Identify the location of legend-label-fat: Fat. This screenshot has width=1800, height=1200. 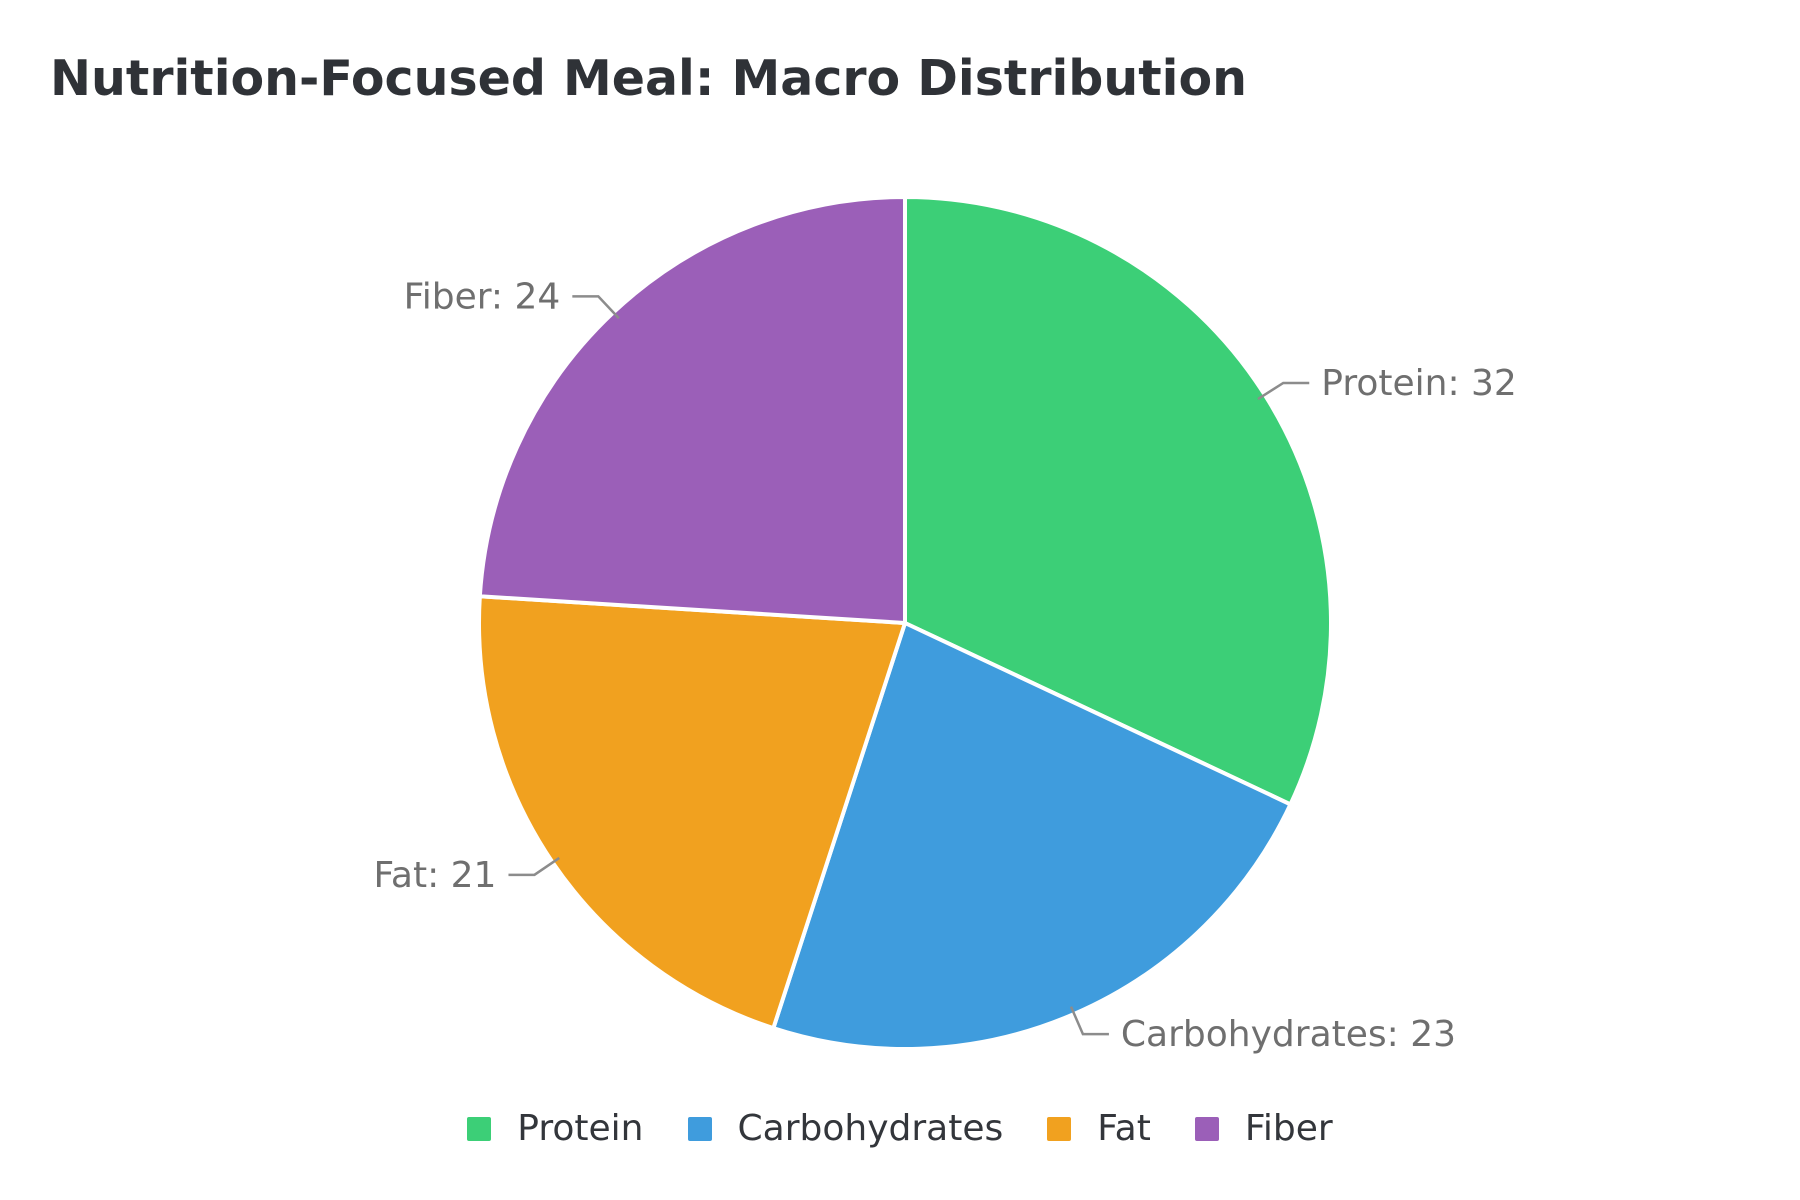
(1124, 1128).